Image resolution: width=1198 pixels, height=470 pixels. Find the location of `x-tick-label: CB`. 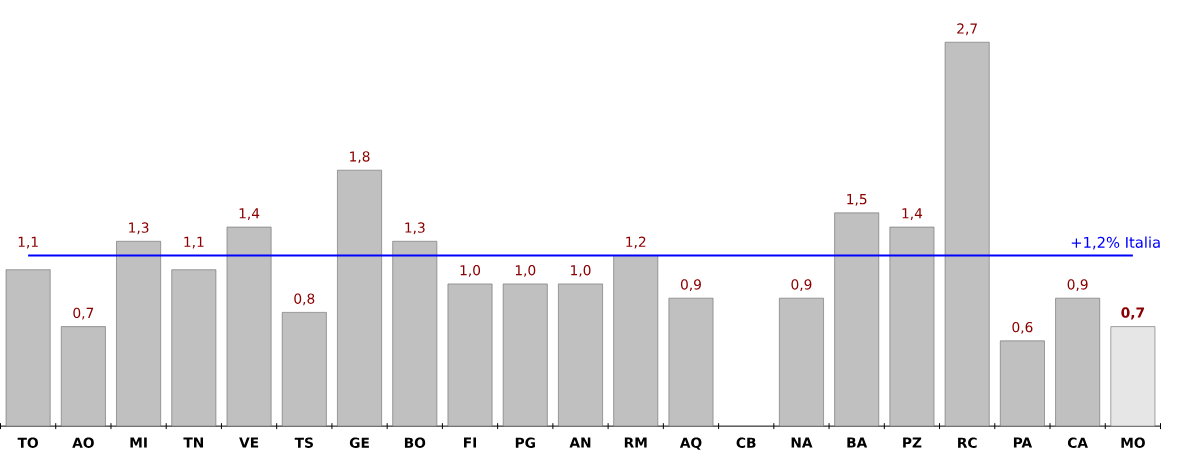

x-tick-label: CB is located at coordinates (746, 443).